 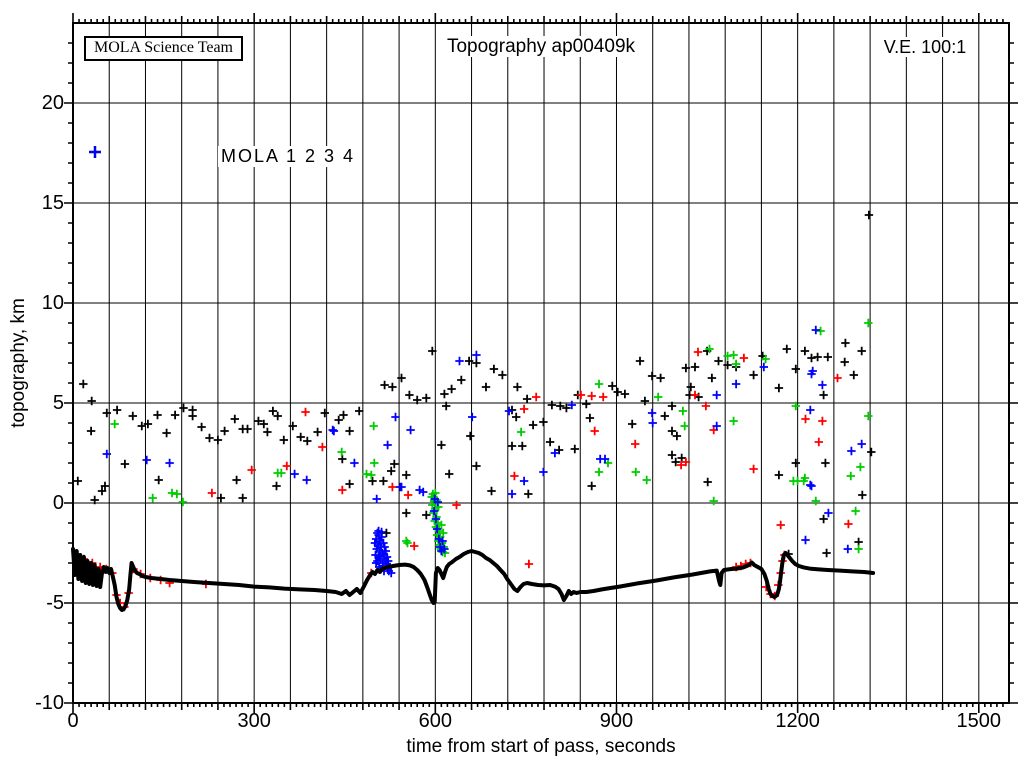 What do you see at coordinates (52, 103) in the screenshot?
I see `y-tick-label: 20` at bounding box center [52, 103].